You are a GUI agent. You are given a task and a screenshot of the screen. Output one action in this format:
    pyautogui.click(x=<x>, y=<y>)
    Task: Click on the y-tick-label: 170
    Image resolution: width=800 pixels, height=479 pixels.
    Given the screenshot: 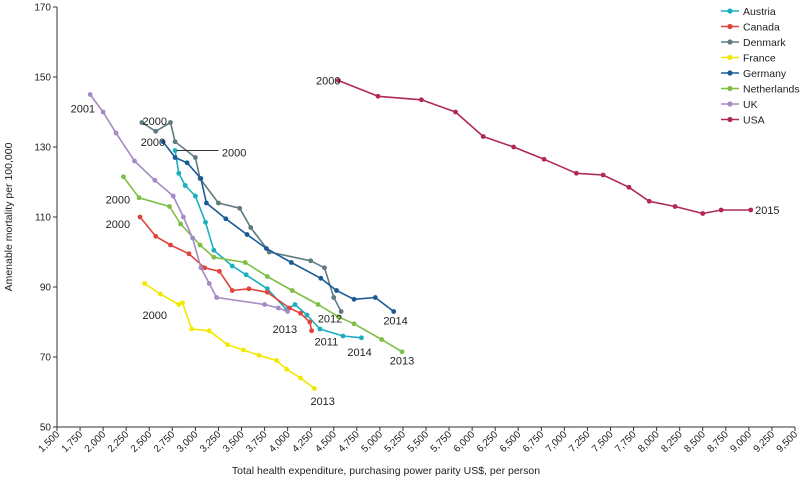 What is the action you would take?
    pyautogui.click(x=42, y=8)
    